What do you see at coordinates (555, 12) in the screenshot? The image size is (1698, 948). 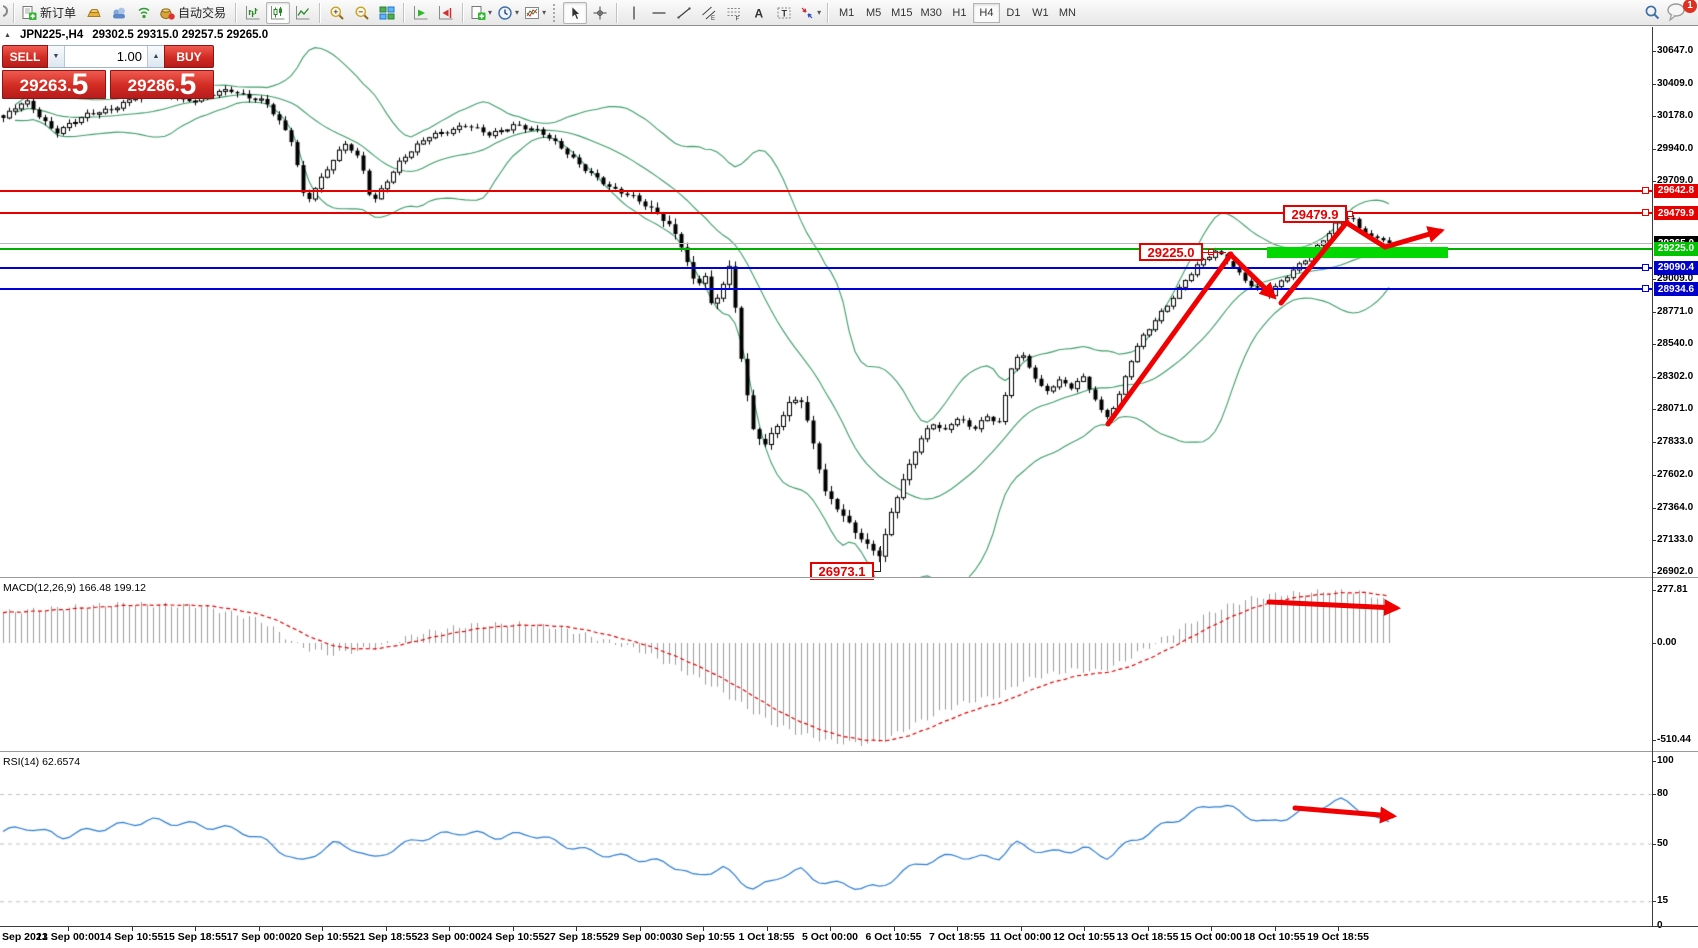 I see `toolbar-drag-handle` at bounding box center [555, 12].